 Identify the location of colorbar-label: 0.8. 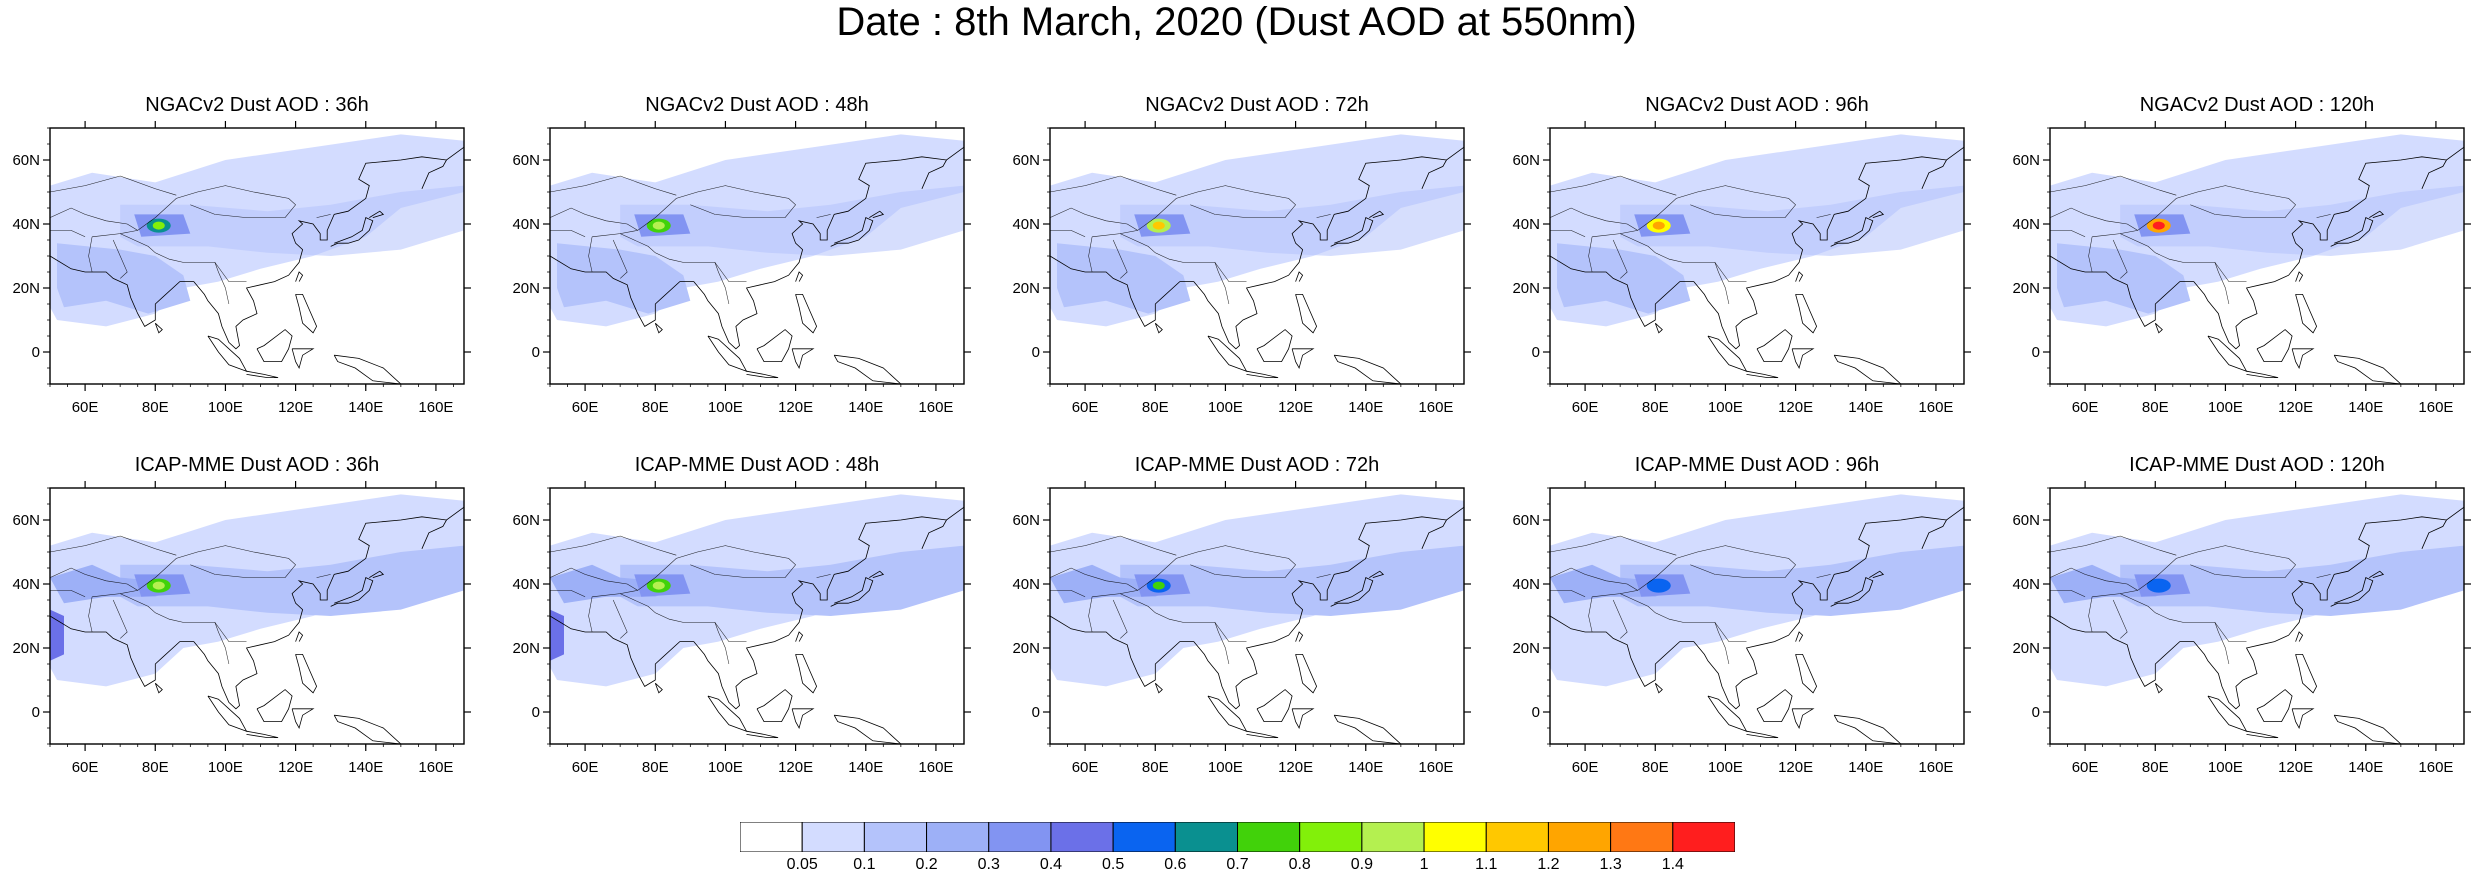
(1299, 864).